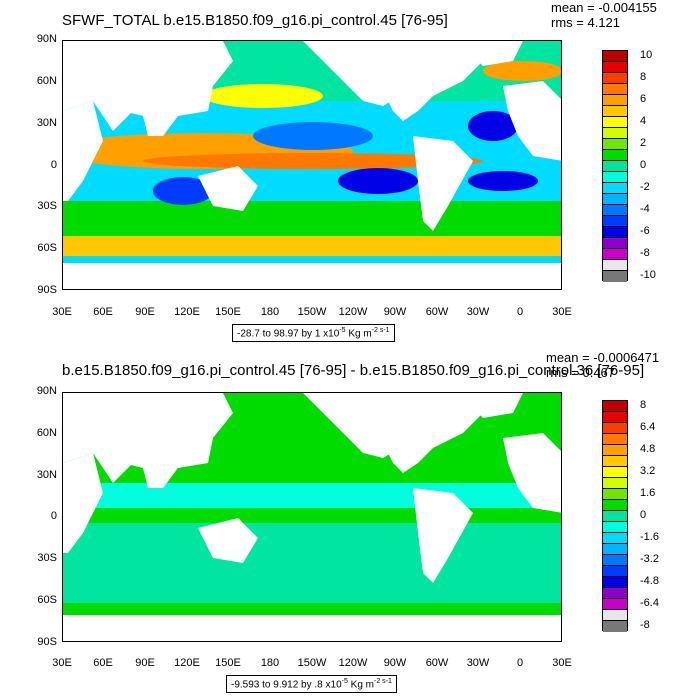 This screenshot has width=700, height=700. I want to click on colorbar-label: -1.6, so click(649, 536).